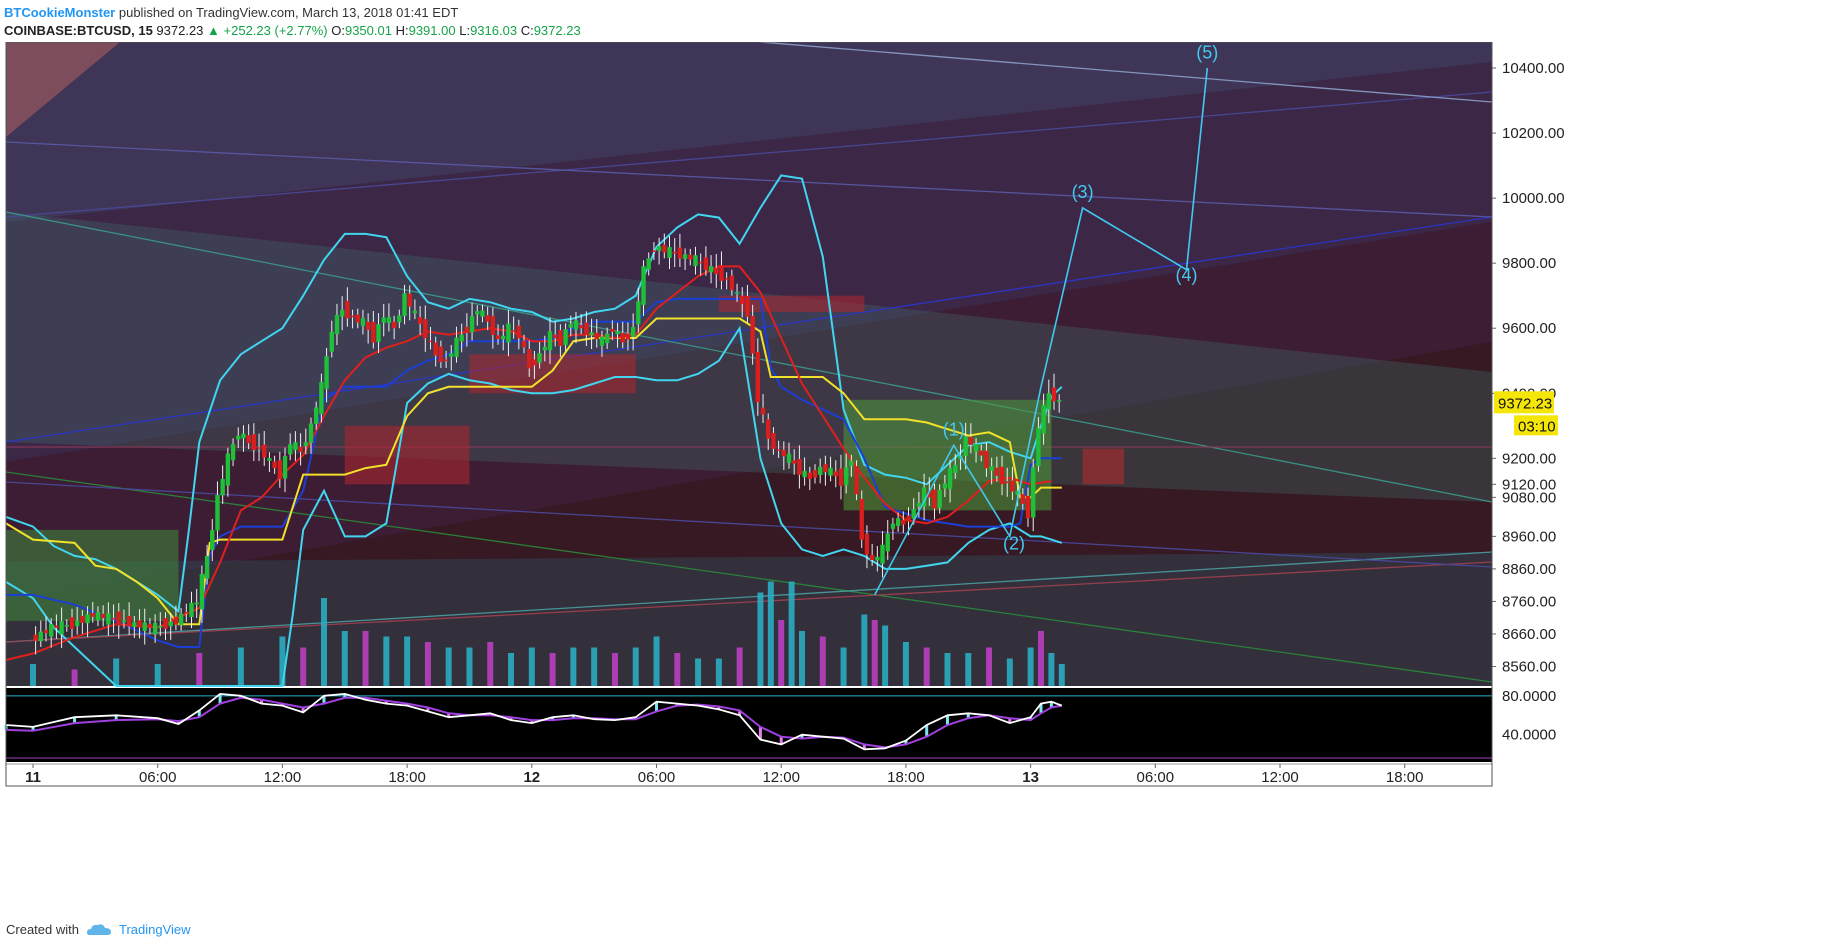  I want to click on wave-label-4: (4), so click(1186, 275).